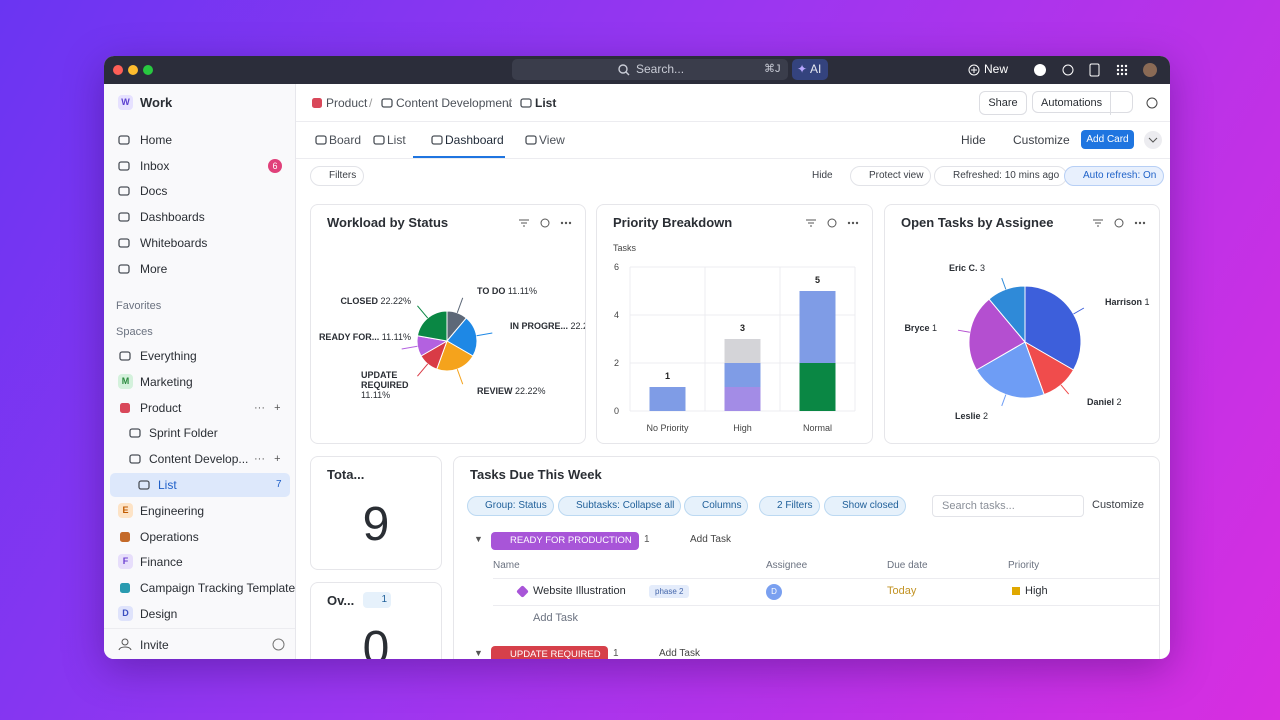 The image size is (1280, 720). What do you see at coordinates (510, 506) in the screenshot?
I see `control-chip: Group: Status` at bounding box center [510, 506].